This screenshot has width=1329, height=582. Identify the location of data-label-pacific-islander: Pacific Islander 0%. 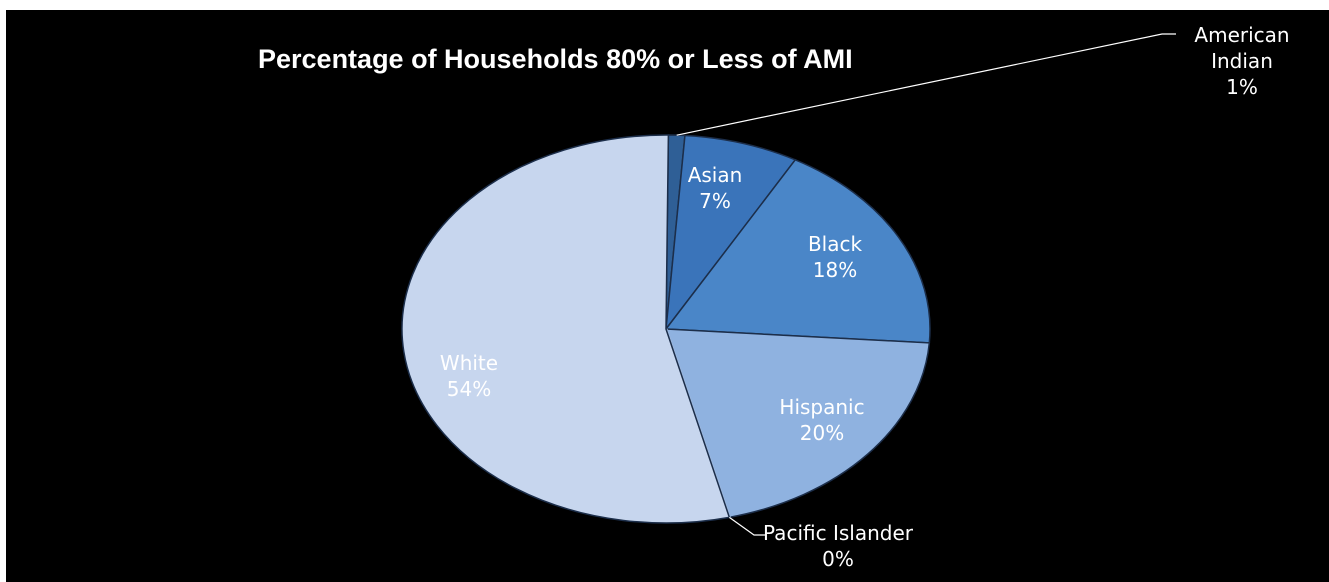
(838, 546).